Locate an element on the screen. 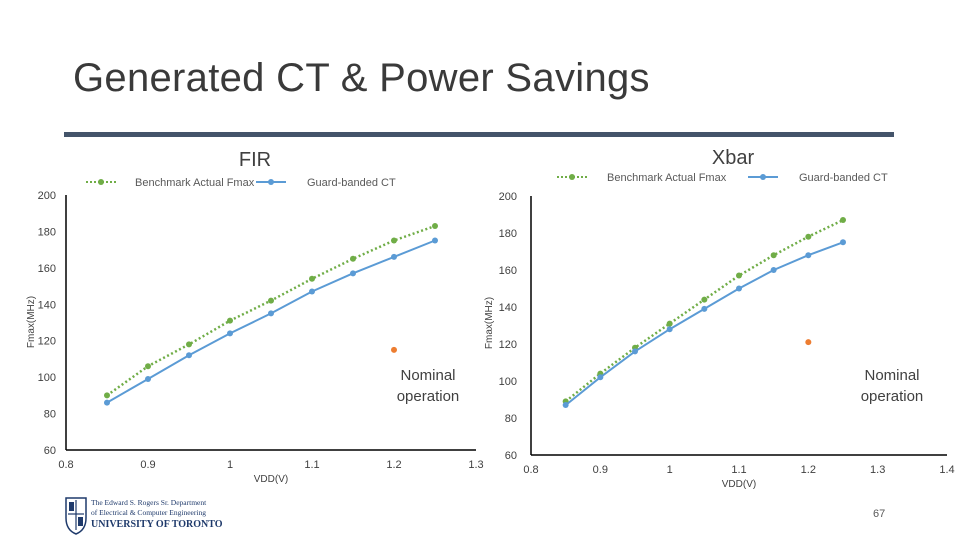  logo-line-2: of Electrical & Computer Engineering is located at coordinates (148, 512).